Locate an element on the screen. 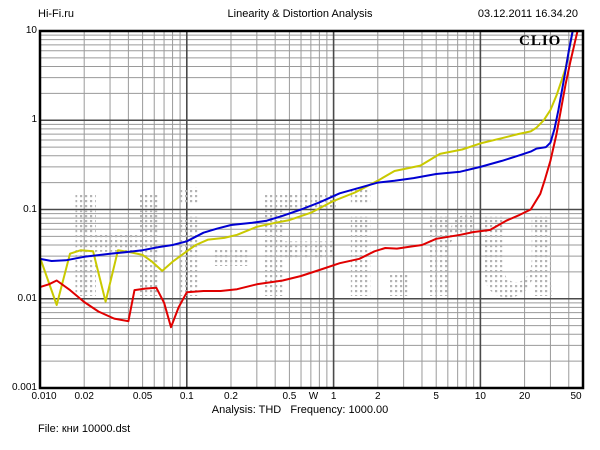  y-tick-label: 0.1 is located at coordinates (30, 209).